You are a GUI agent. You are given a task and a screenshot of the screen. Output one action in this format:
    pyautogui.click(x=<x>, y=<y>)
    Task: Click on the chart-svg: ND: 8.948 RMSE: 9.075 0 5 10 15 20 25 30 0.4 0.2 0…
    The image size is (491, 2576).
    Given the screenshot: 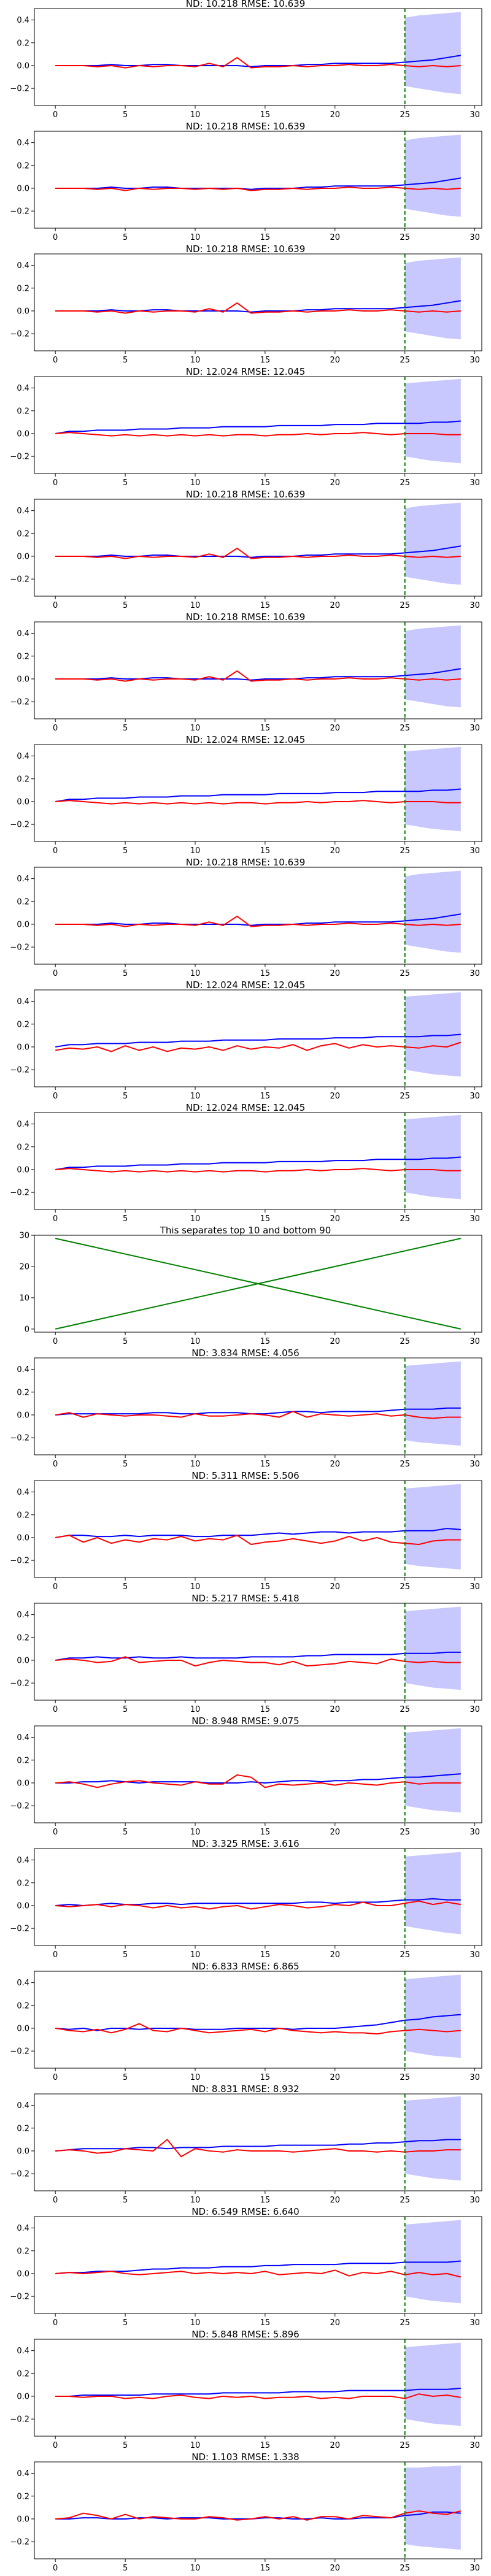 What is the action you would take?
    pyautogui.click(x=246, y=1777)
    